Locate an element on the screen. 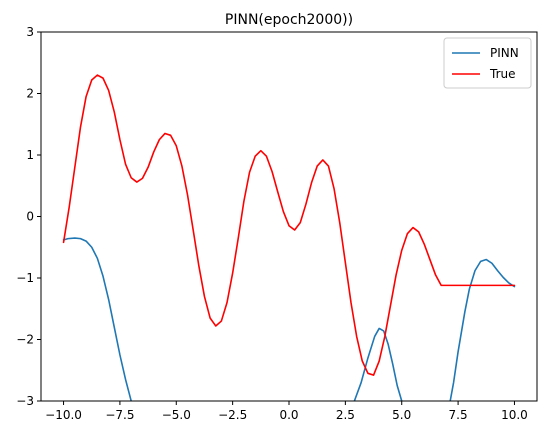 The image size is (546, 435). x-tick-label: −10.0 is located at coordinates (63, 415).